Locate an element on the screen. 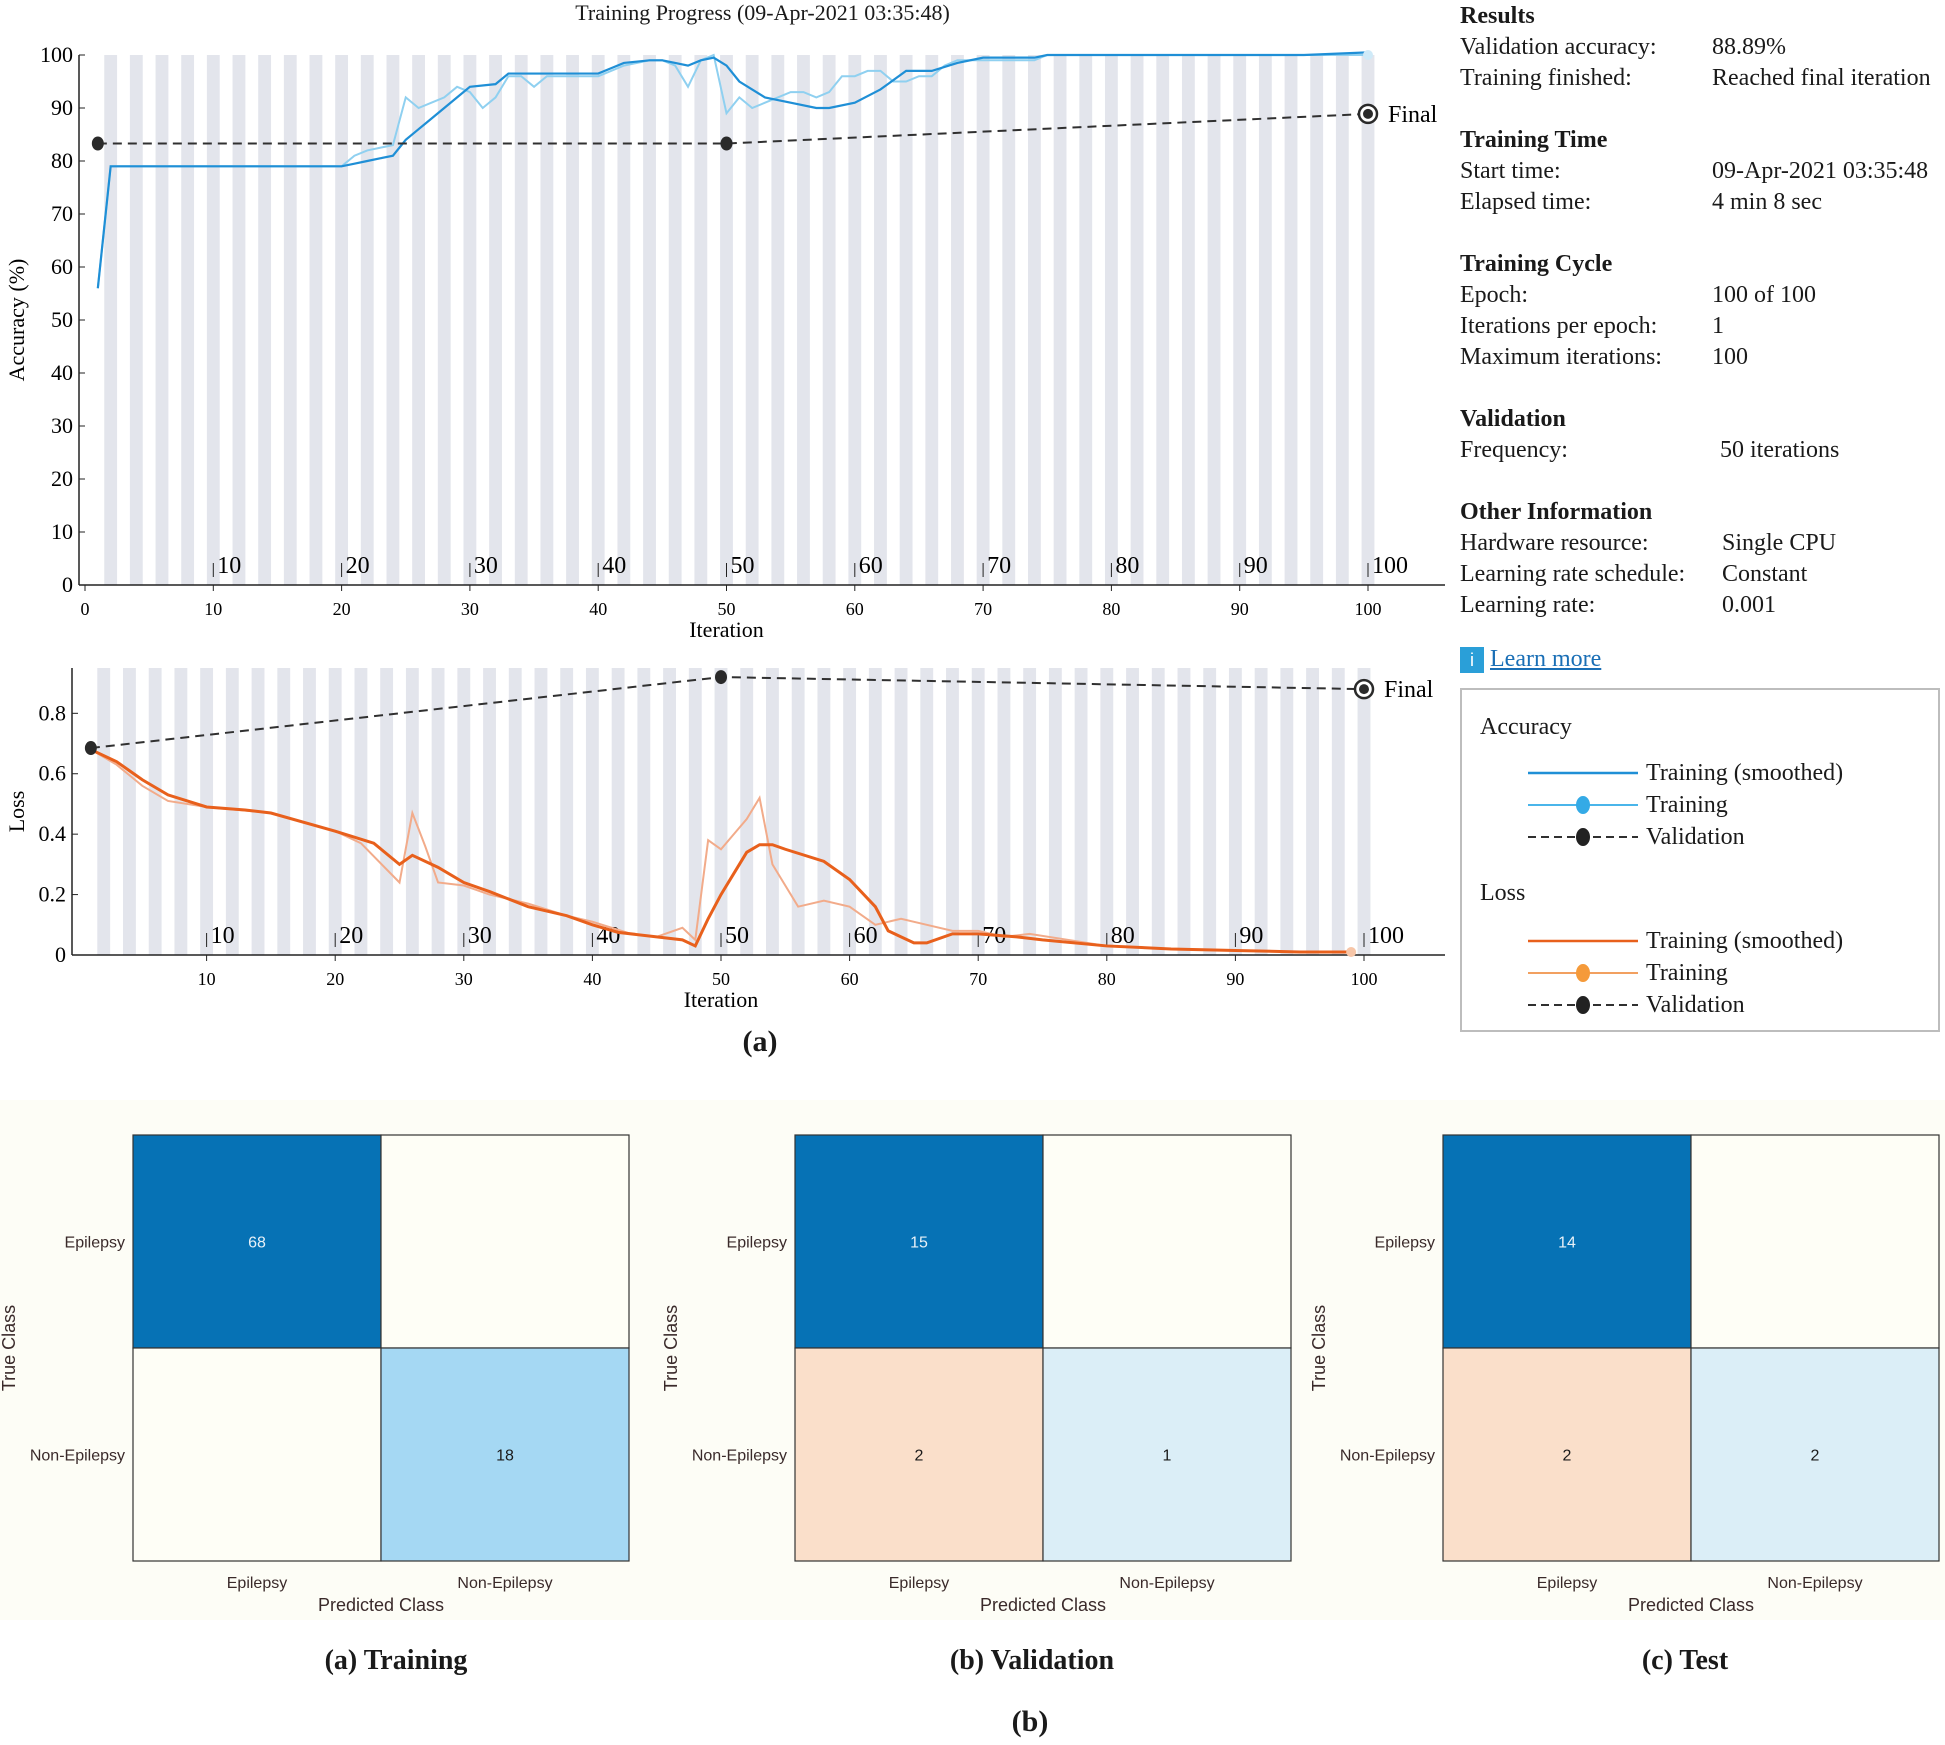 The height and width of the screenshot is (1745, 1945). legend-acc-smoothed-label: Training (smoothed) is located at coordinates (1745, 772).